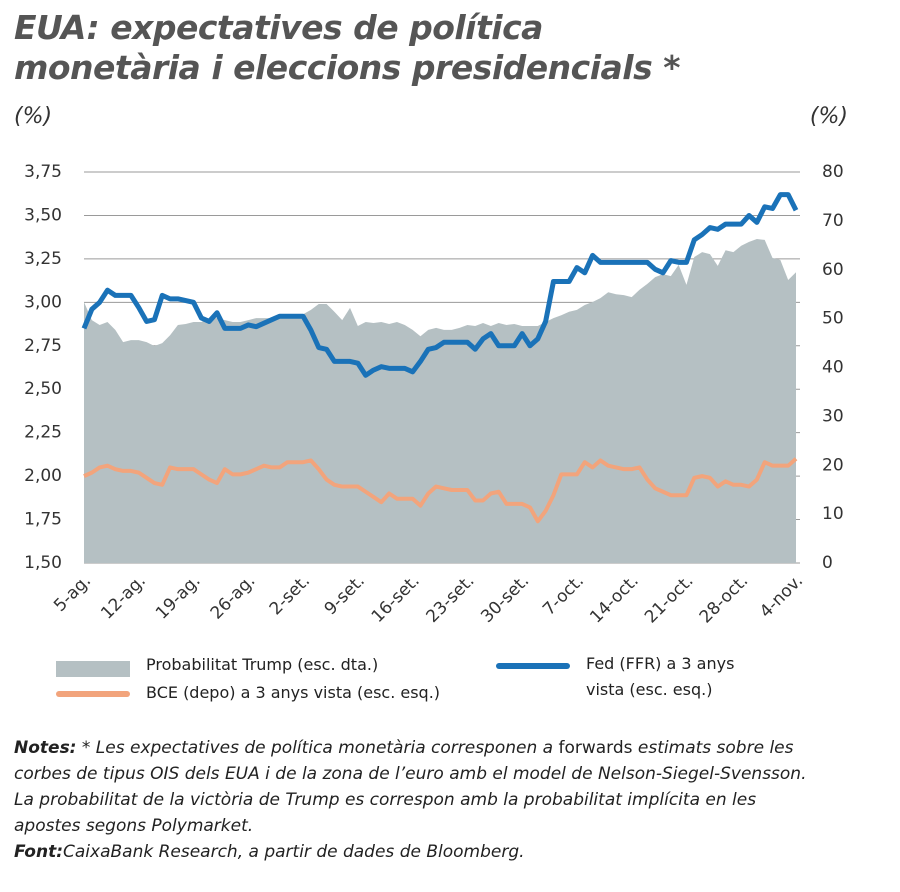 The width and height of the screenshot is (900, 892). Describe the element at coordinates (563, 595) in the screenshot. I see `x-tick-label: 7-oct.` at that location.